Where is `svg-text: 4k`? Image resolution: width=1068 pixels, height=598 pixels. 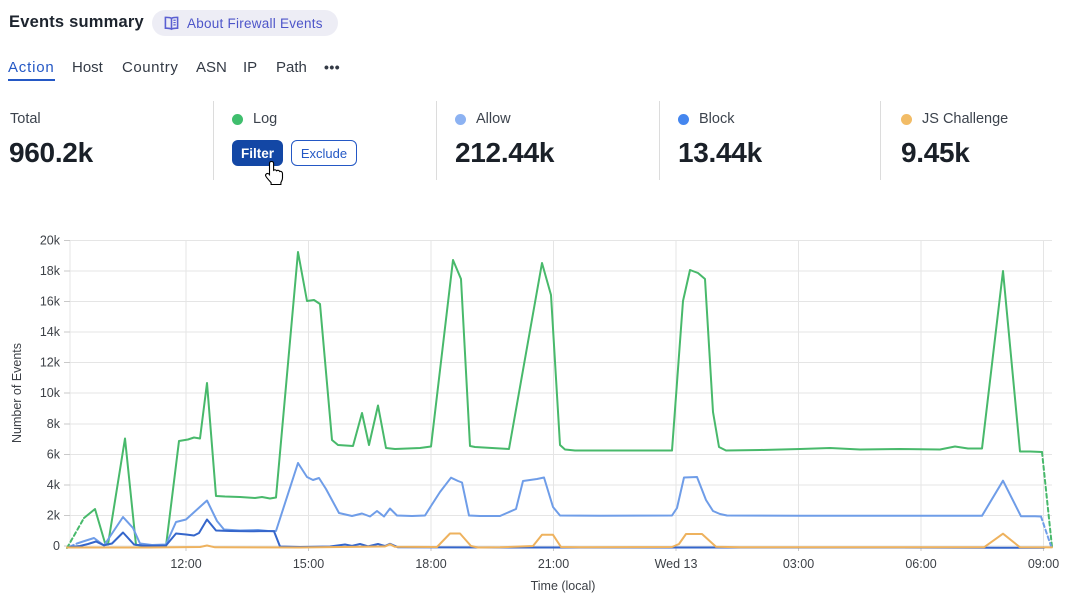
svg-text: 4k is located at coordinates (54, 485).